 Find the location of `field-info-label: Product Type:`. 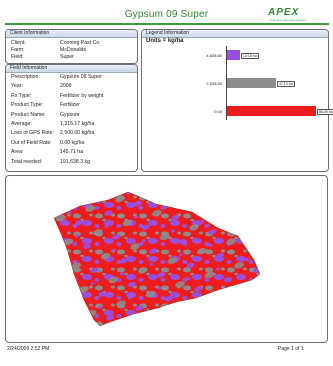

field-info-label: Product Type: is located at coordinates (27, 105).